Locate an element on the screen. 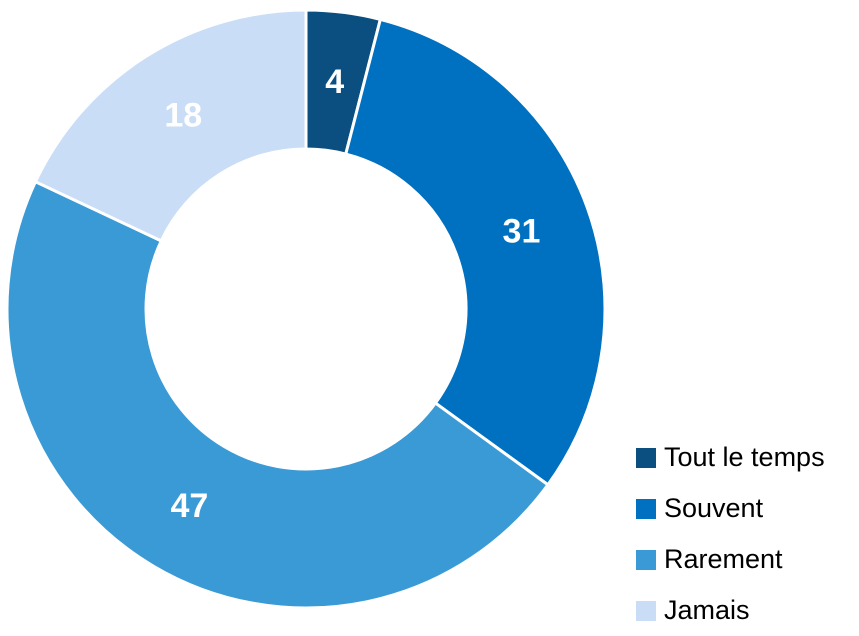 The image size is (859, 636). donut-slice-jamais is located at coordinates (170, 125).